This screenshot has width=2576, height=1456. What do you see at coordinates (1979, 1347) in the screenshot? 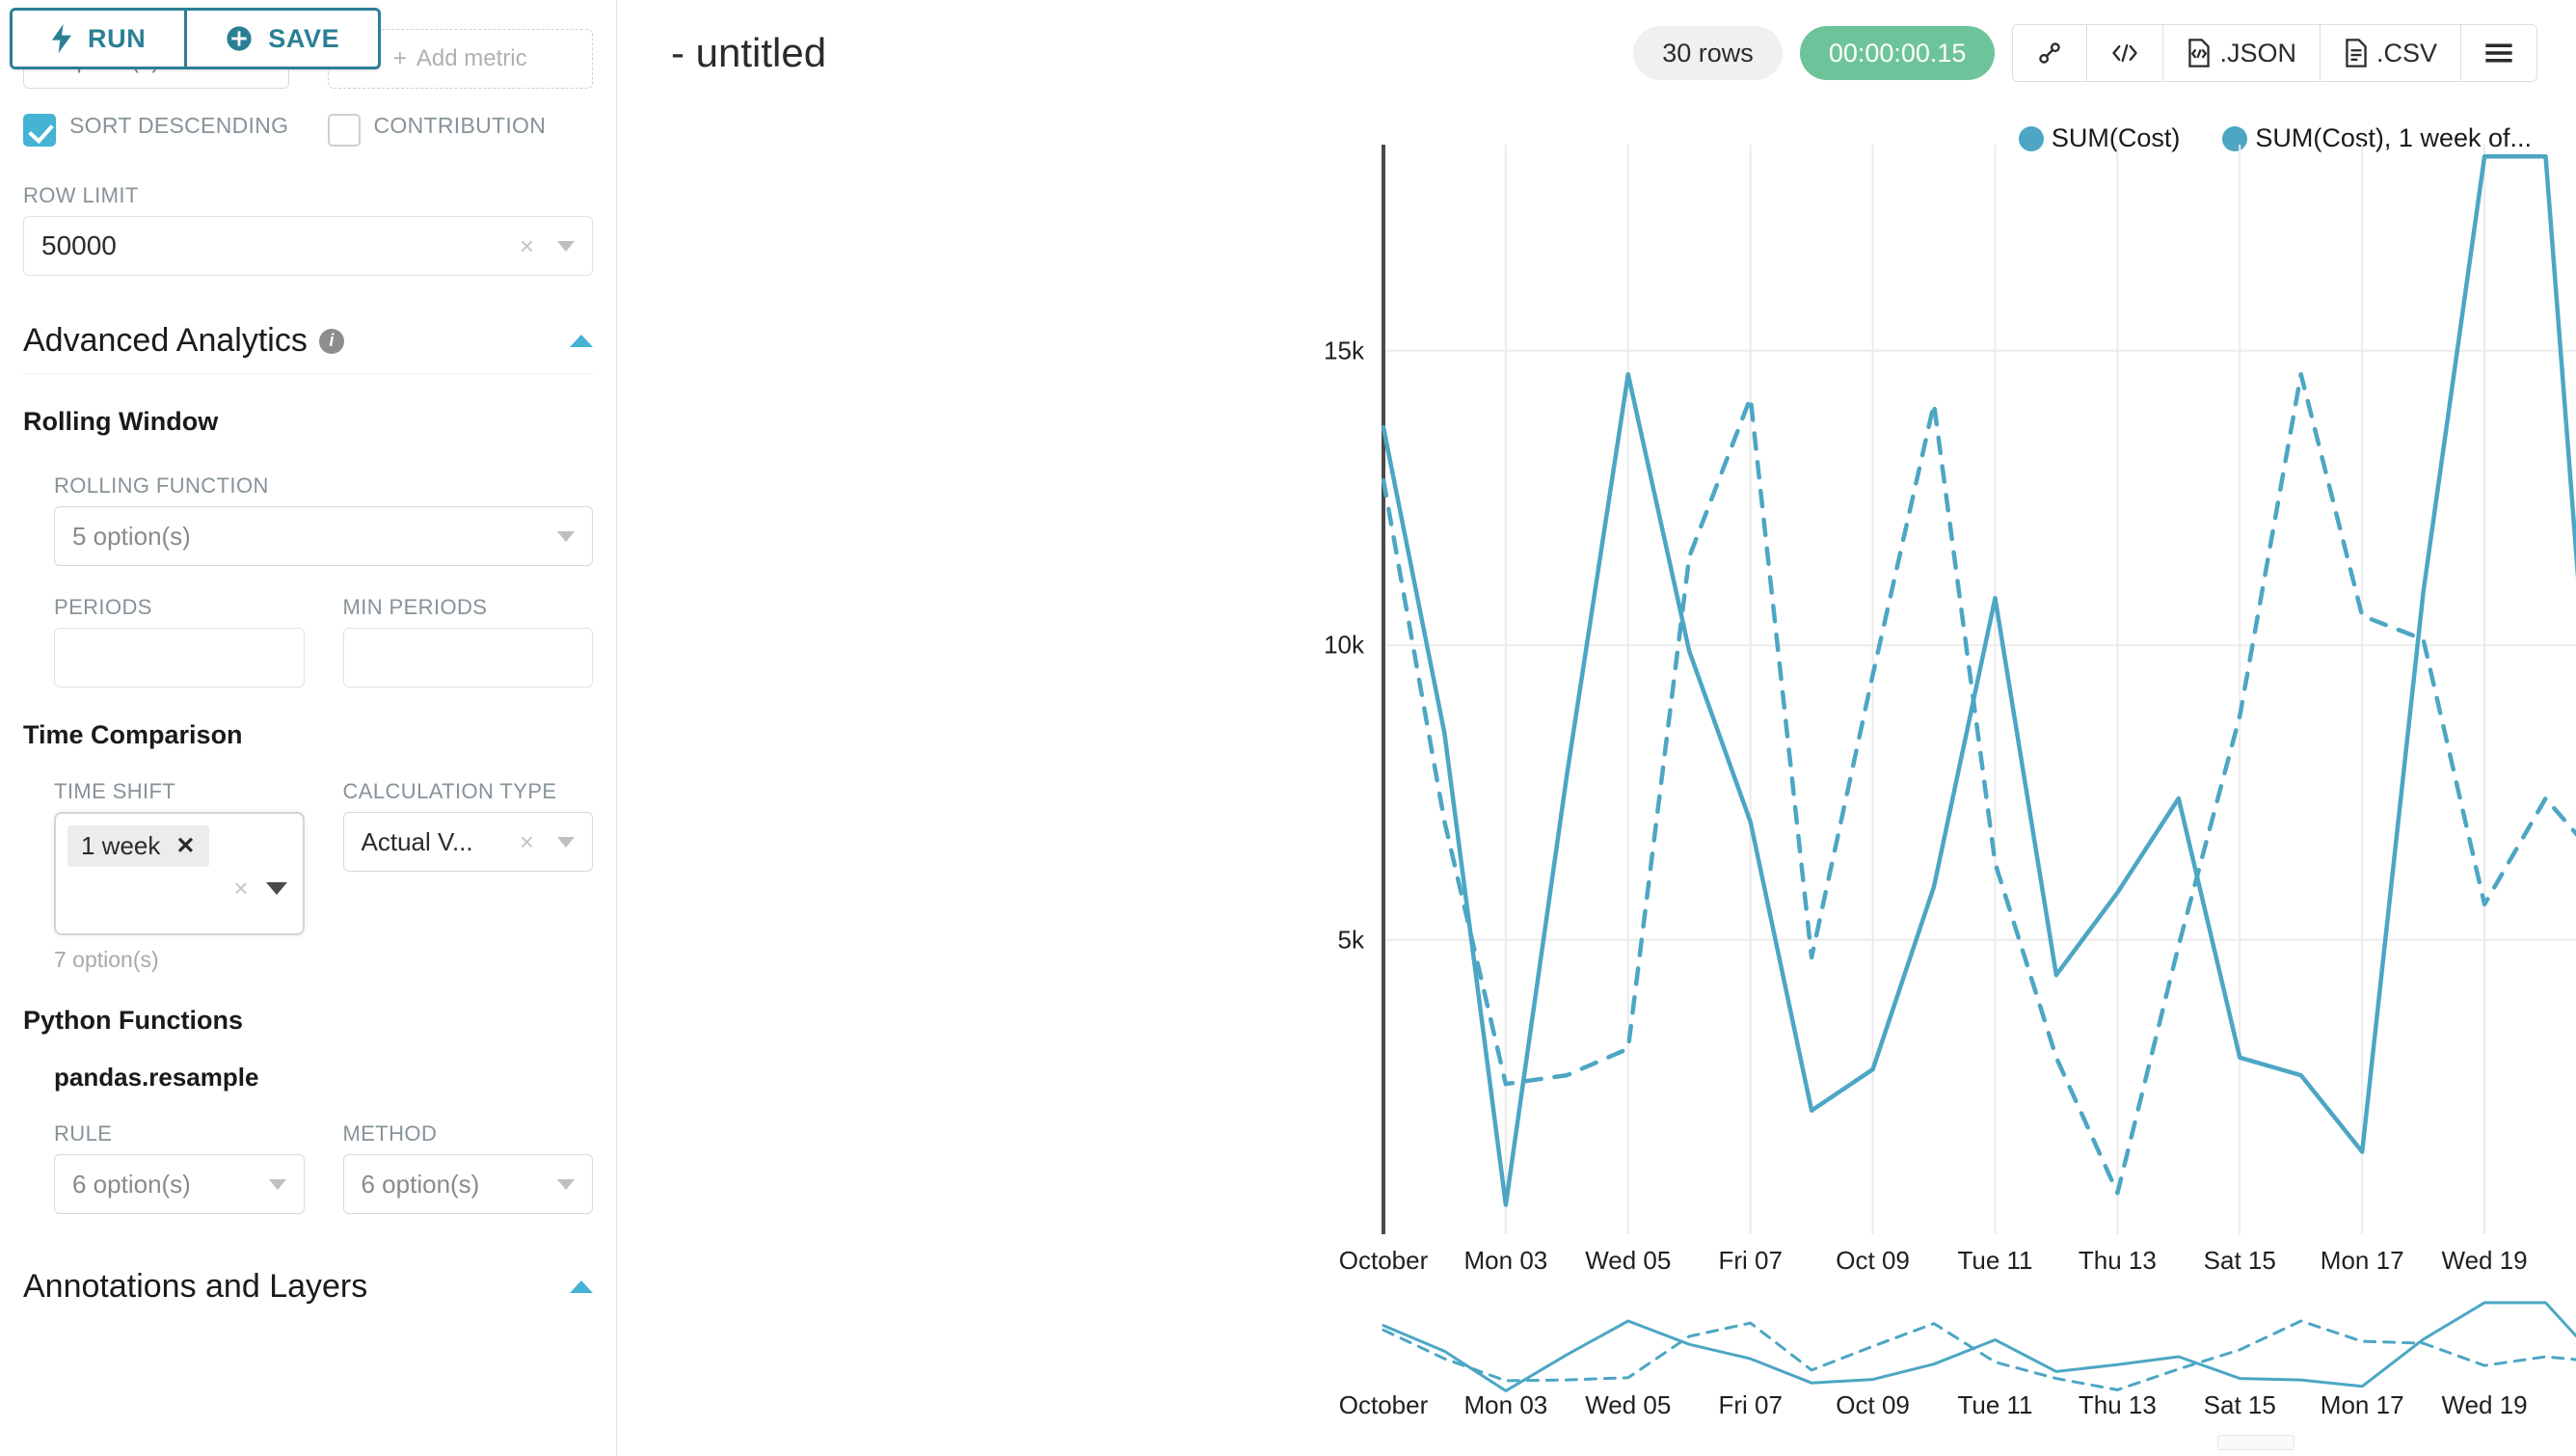
I see `navigator-svg` at bounding box center [1979, 1347].